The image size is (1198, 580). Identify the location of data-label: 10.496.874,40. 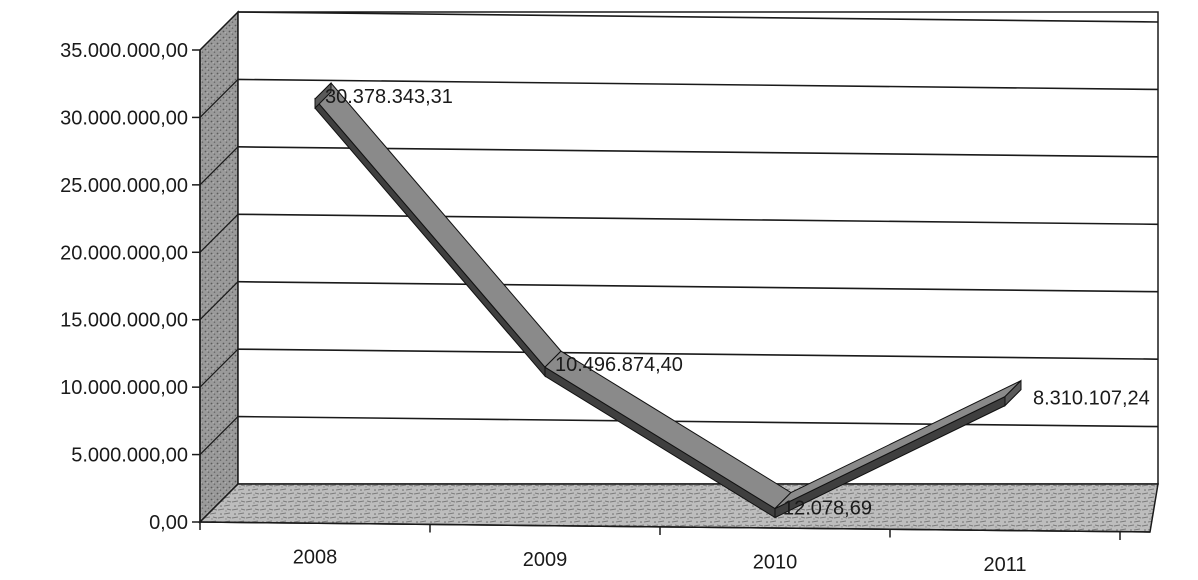
(619, 365).